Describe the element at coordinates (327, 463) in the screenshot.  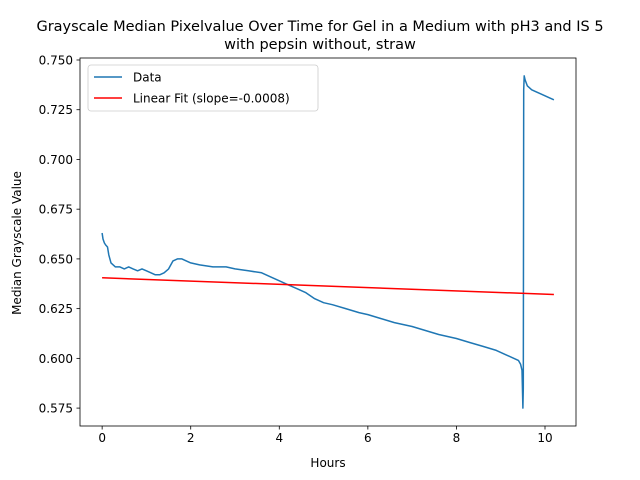
I see `x-axis-label: Hours` at that location.